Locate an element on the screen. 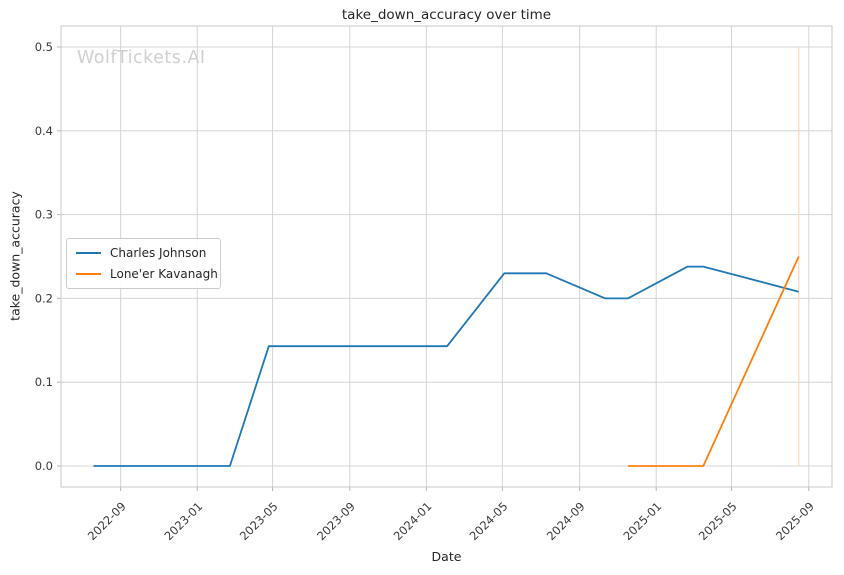 The width and height of the screenshot is (844, 575). x-tick-label: 2025-09 is located at coordinates (795, 521).